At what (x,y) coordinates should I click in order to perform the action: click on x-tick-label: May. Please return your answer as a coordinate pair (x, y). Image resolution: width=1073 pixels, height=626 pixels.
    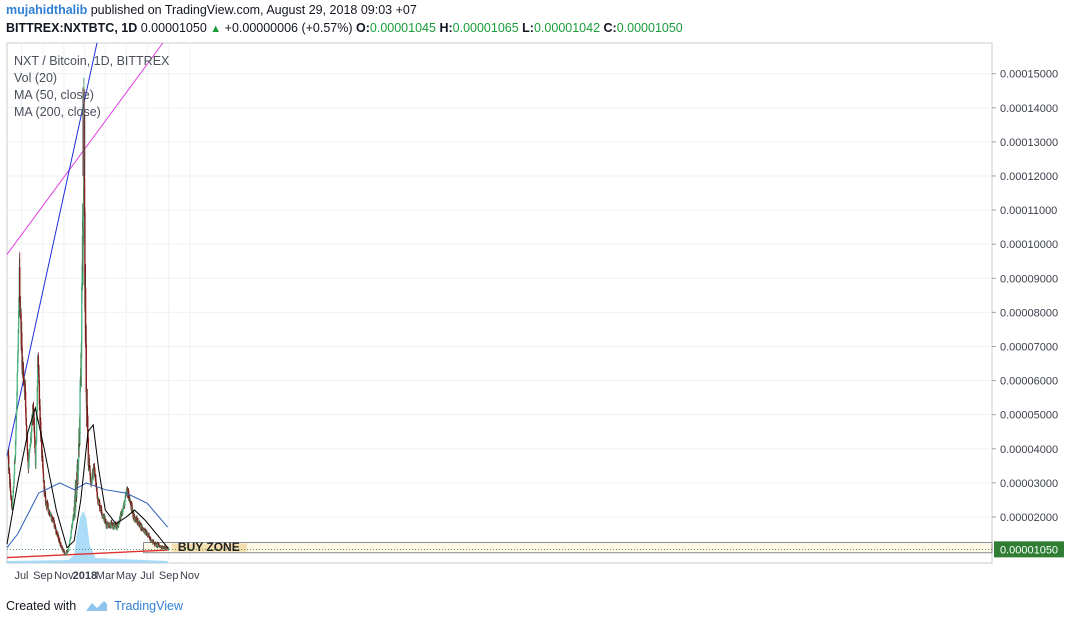
    Looking at the image, I should click on (126, 576).